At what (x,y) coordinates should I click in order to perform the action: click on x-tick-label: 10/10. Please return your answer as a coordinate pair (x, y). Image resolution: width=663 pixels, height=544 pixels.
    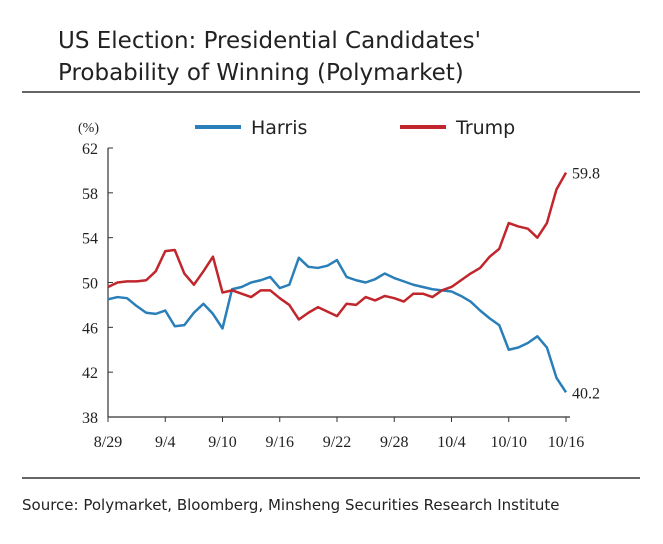
    Looking at the image, I should click on (509, 442).